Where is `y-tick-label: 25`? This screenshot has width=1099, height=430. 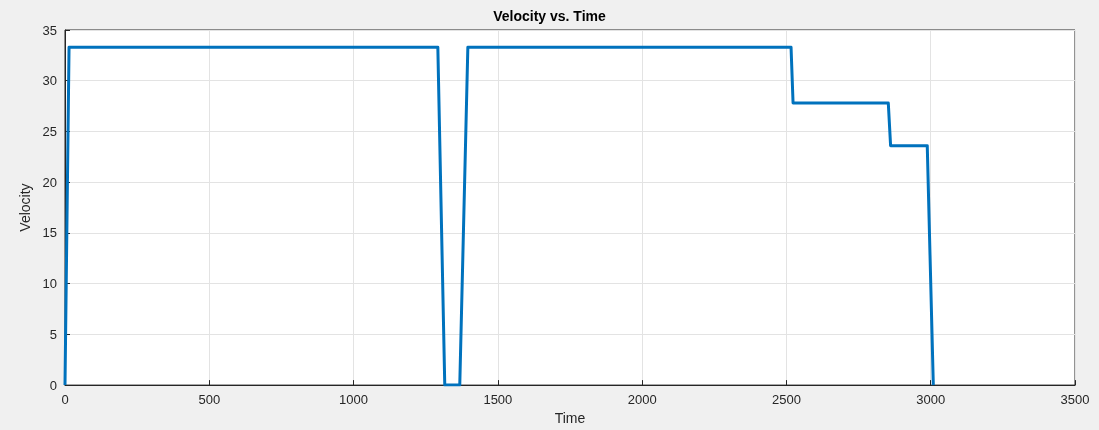 y-tick-label: 25 is located at coordinates (49, 131).